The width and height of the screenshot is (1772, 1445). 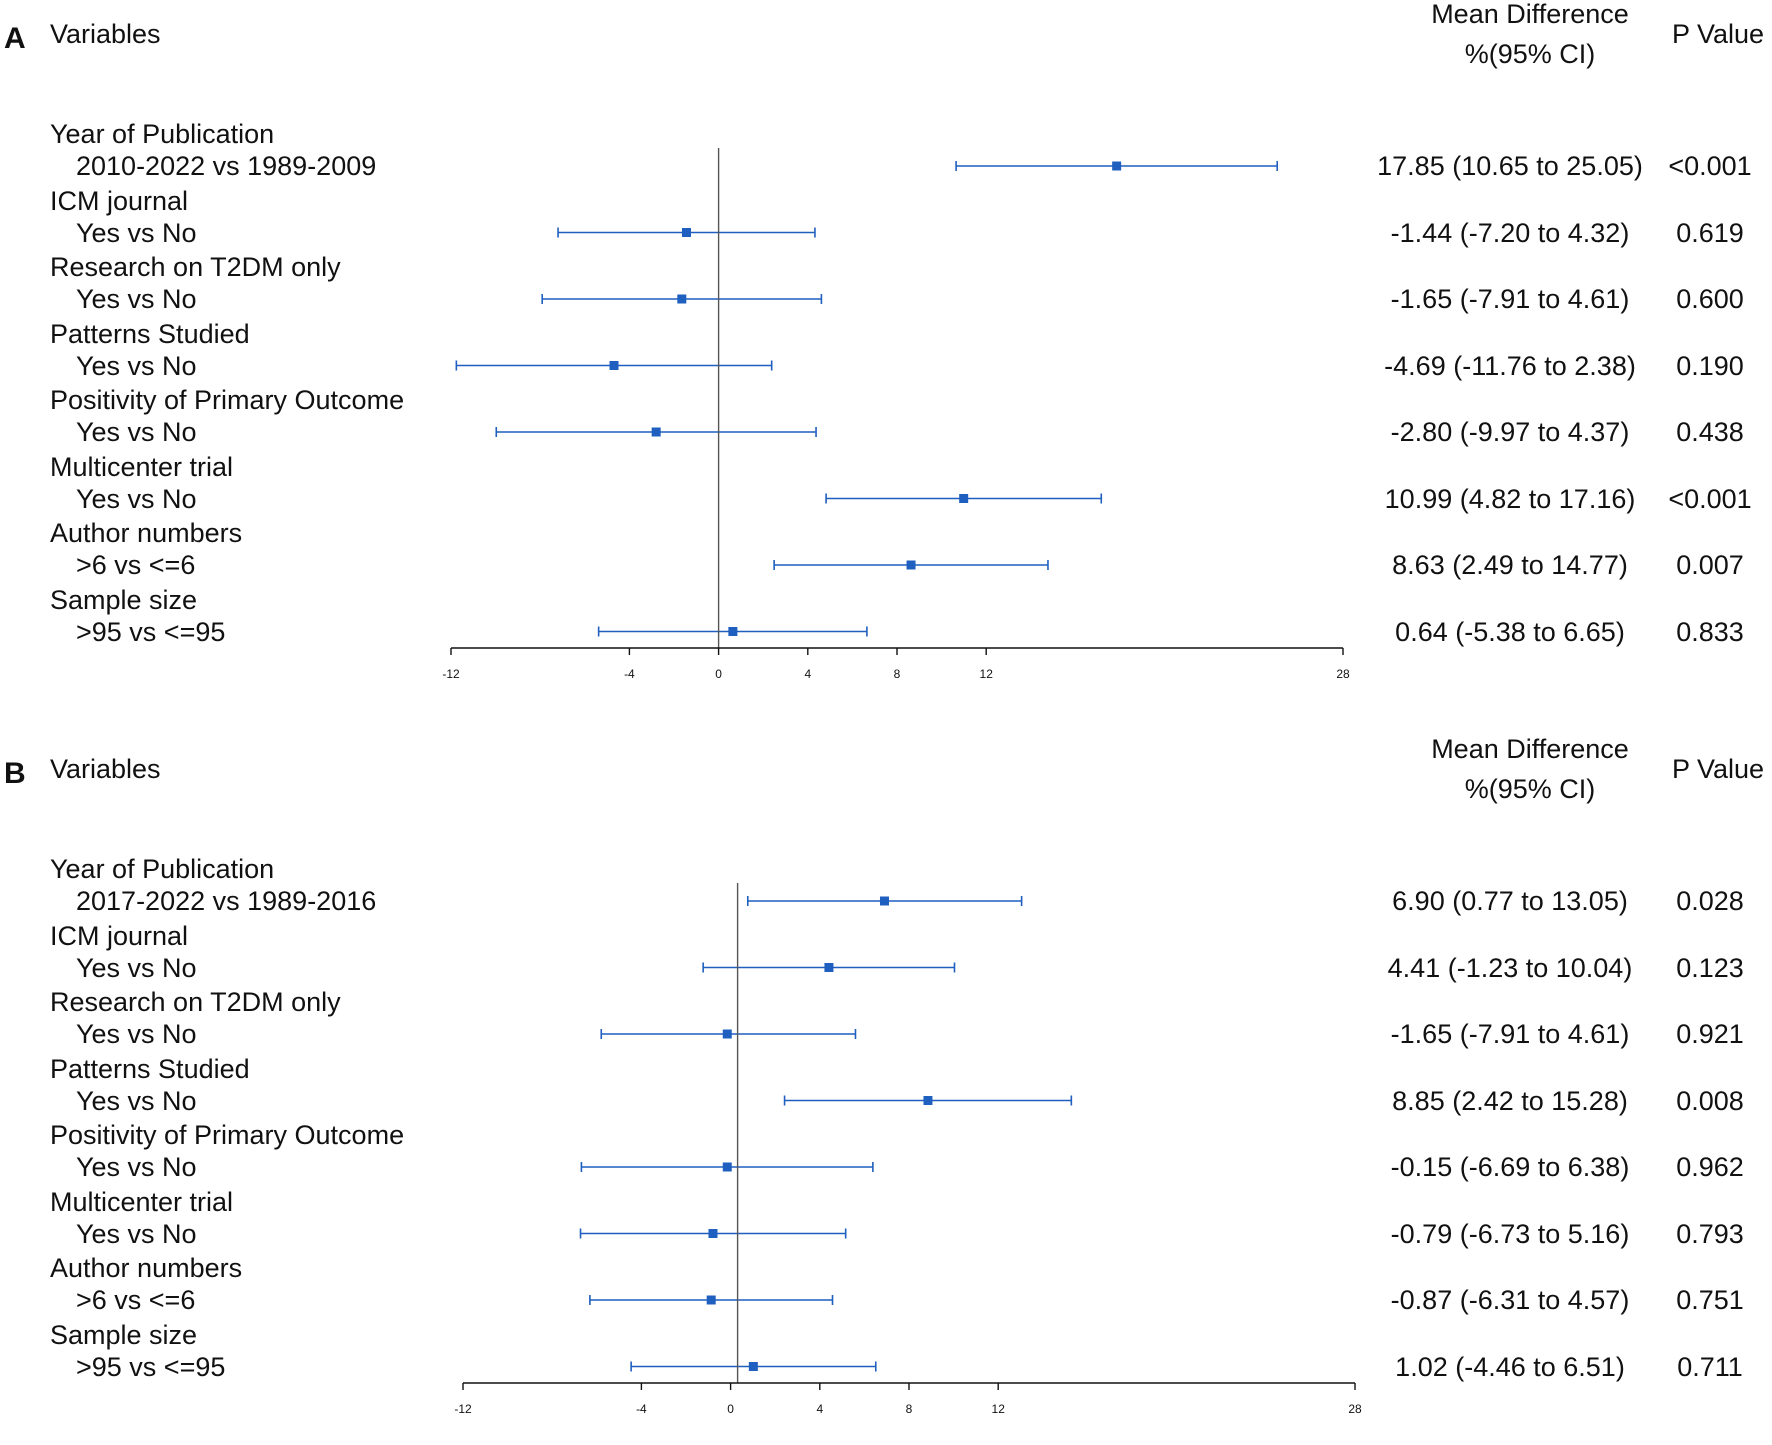 I want to click on variable-group-label: Multicenter trial, so click(x=142, y=1201).